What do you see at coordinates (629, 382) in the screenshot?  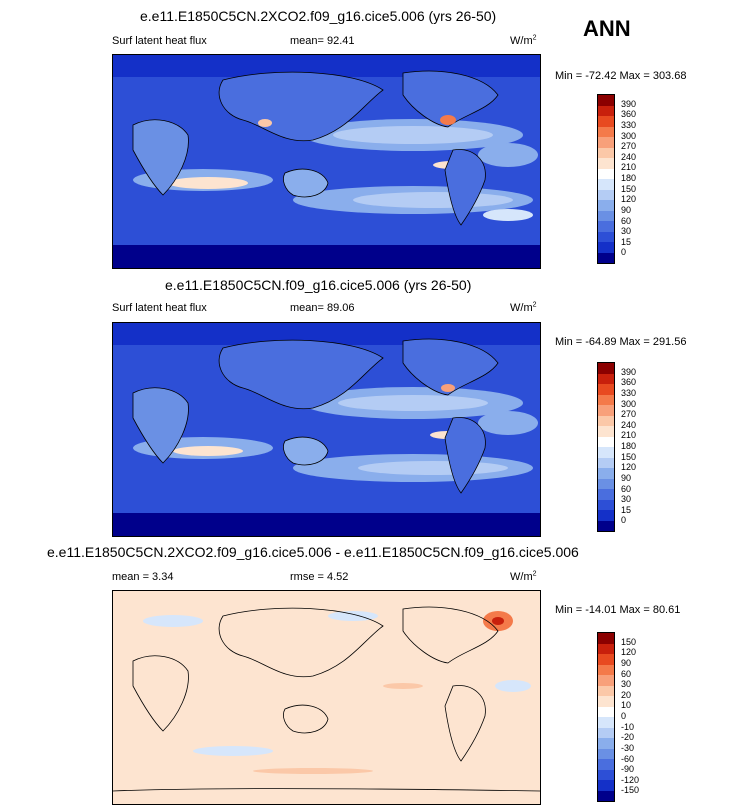 I see `panel-2-colorbar-tick-label: 360` at bounding box center [629, 382].